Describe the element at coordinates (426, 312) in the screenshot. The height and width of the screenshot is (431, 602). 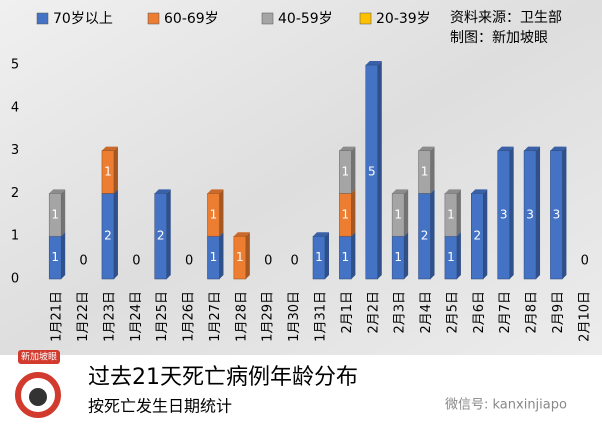
I see `x-tick-label: 2月4日` at that location.